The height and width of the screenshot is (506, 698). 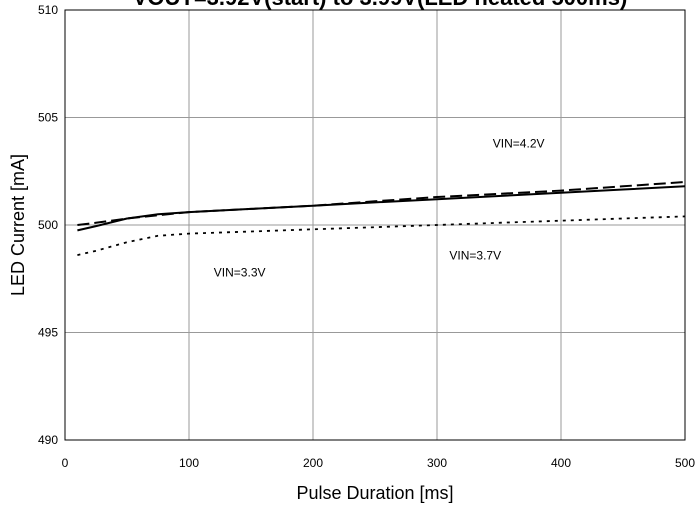 What do you see at coordinates (519, 144) in the screenshot?
I see `series-annotation: VIN=4.2V` at bounding box center [519, 144].